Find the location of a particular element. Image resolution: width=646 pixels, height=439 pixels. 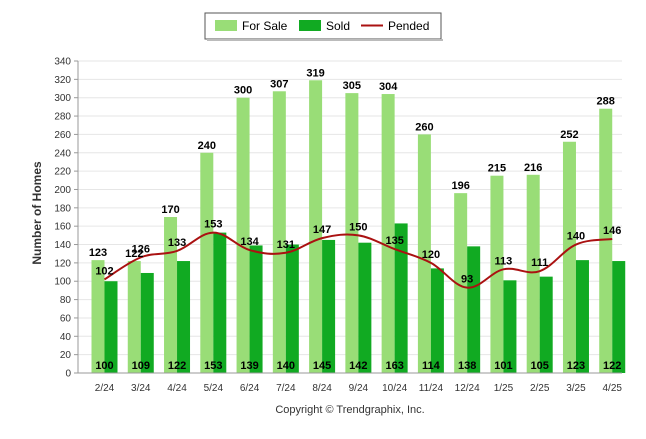

pended-value-label: 93 is located at coordinates (467, 280).